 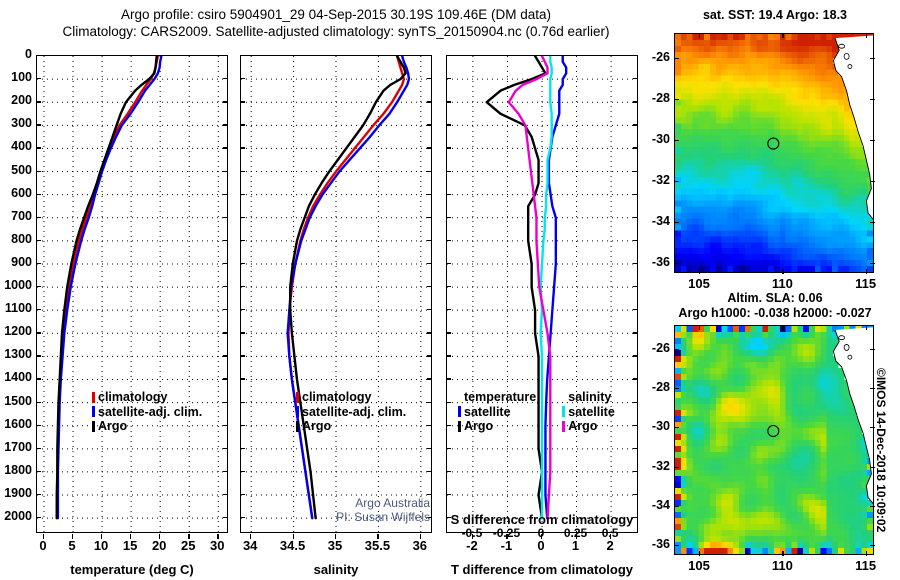 I want to click on x-tick-label: 34, so click(x=250, y=545).